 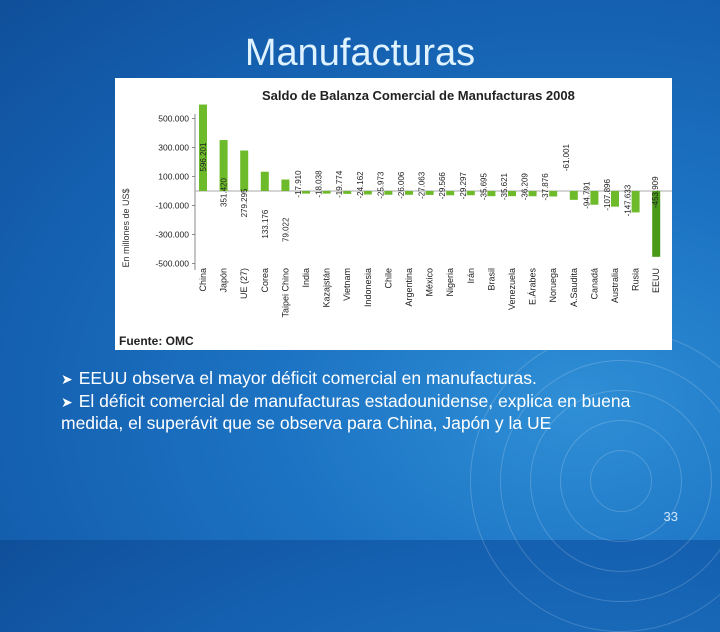 What do you see at coordinates (224, 280) in the screenshot?
I see `x-tick-label: Japón` at bounding box center [224, 280].